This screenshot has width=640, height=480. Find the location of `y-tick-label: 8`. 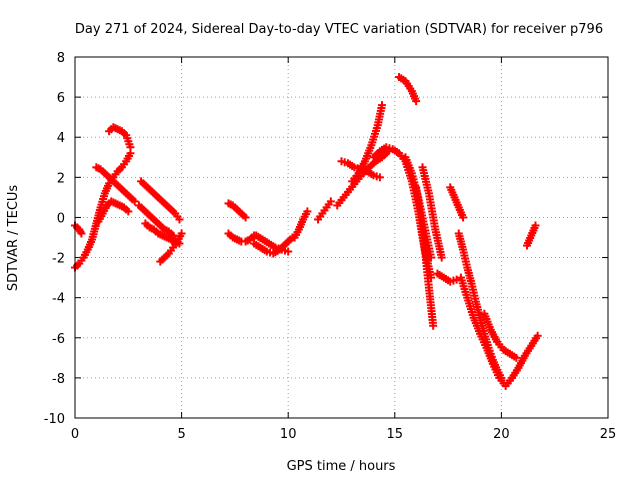

y-tick-label: 8 is located at coordinates (61, 58).